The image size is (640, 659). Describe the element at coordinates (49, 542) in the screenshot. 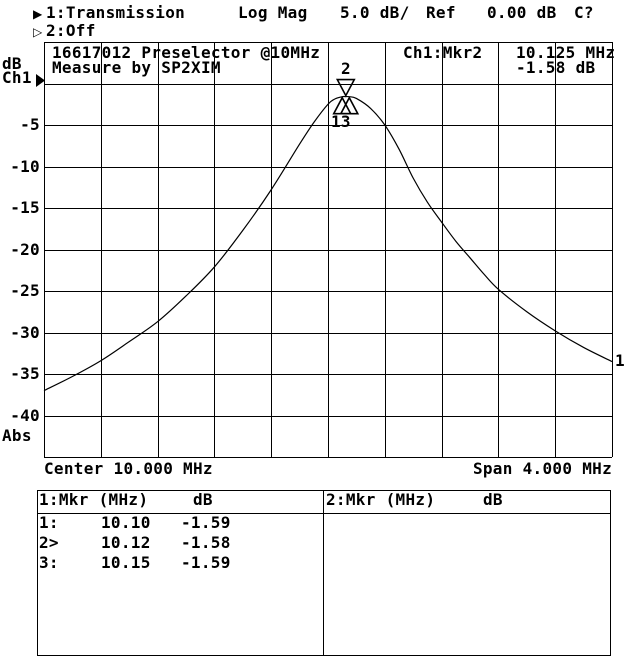

I see `mkr-row-number: 2>` at that location.